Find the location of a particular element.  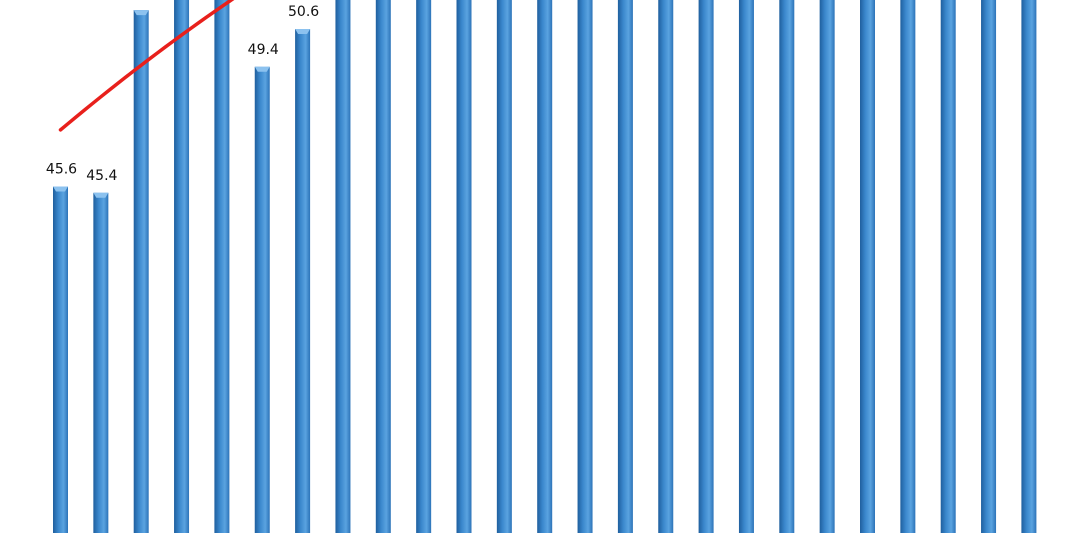

data-label: 51.2 is located at coordinates (142, 0).